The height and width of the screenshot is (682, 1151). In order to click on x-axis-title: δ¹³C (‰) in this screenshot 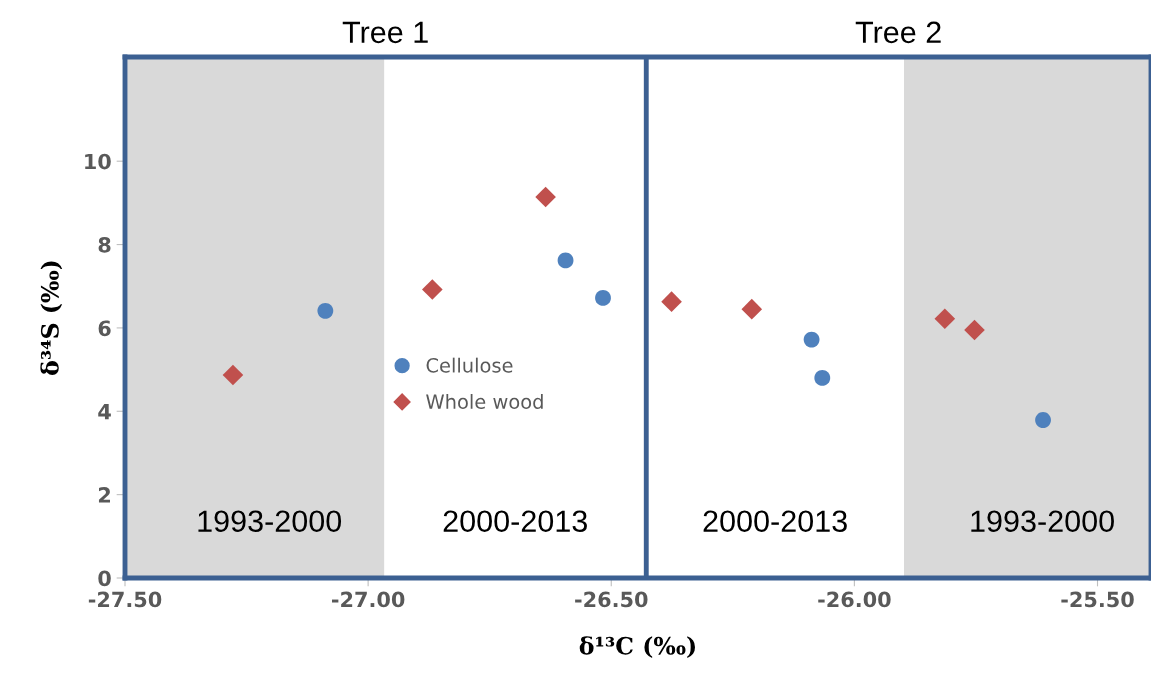, I will do `click(637, 647)`.